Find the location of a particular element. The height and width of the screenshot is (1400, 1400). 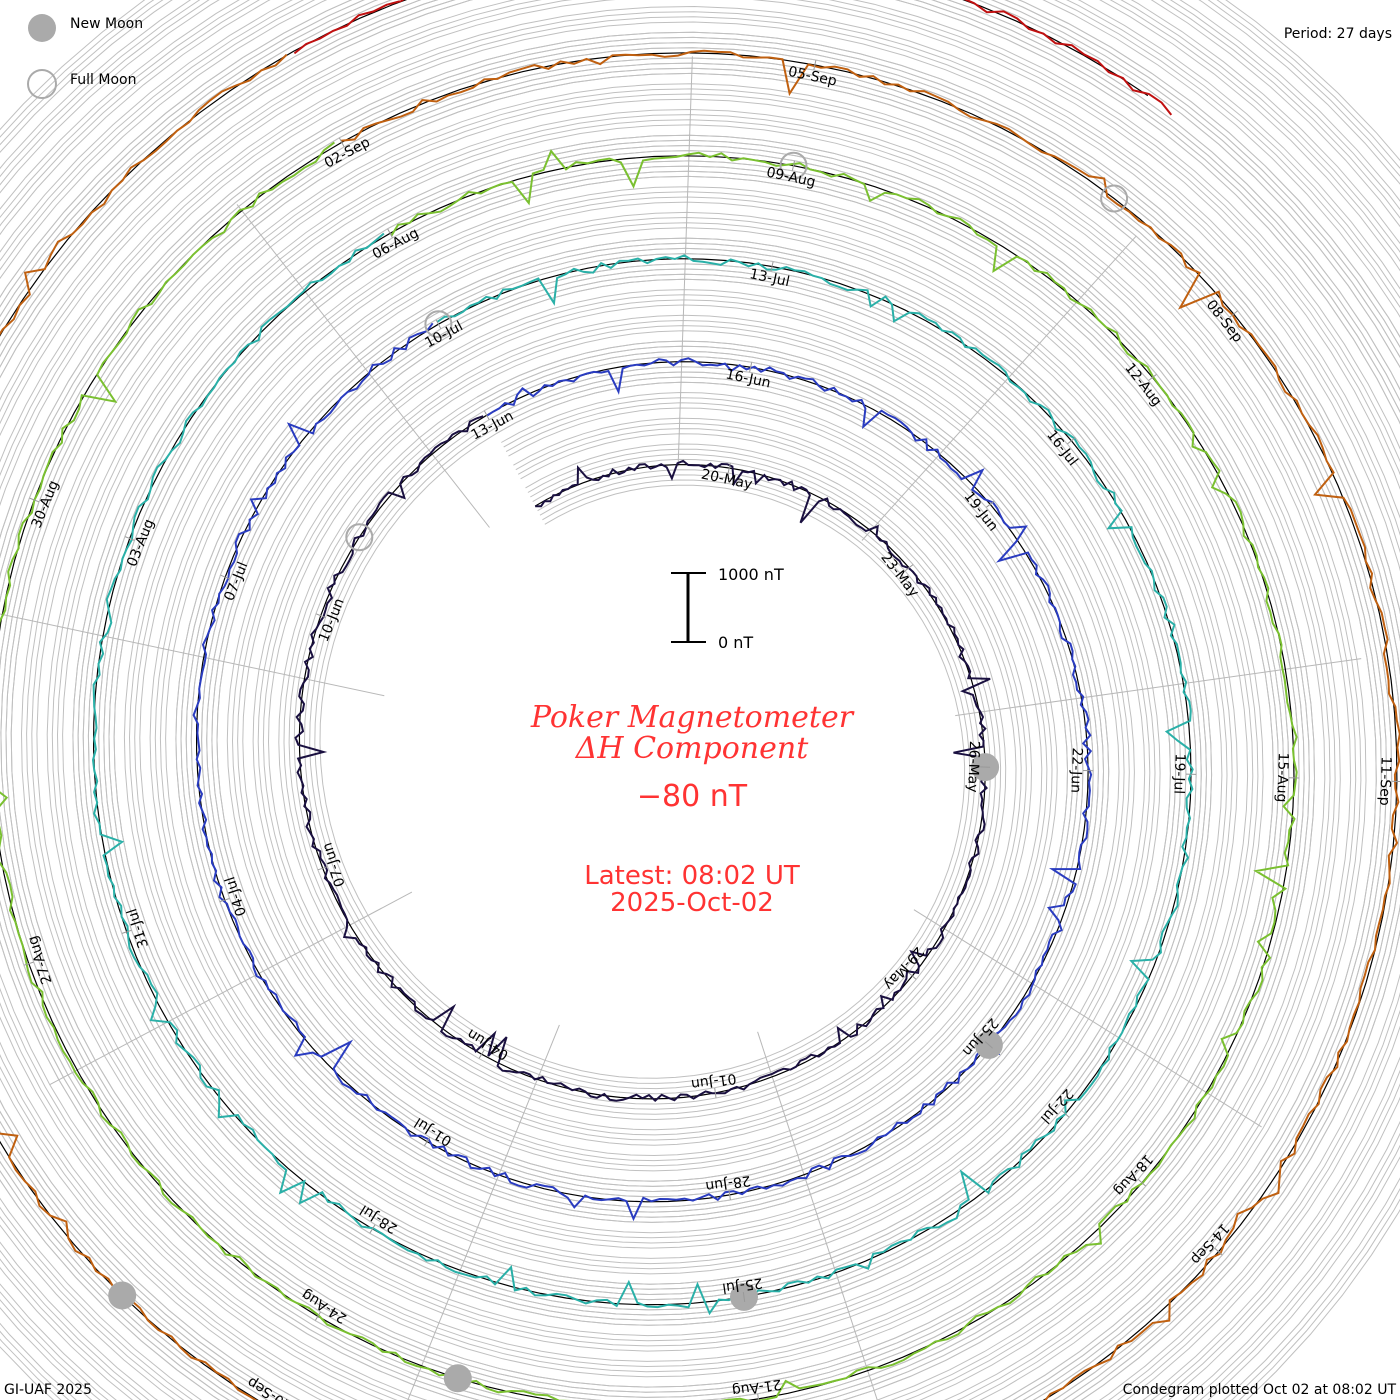

full-moon-legend-label: Full Moon is located at coordinates (103, 80).